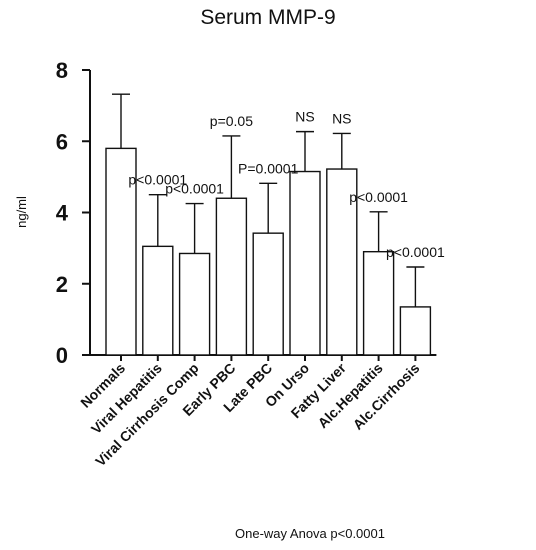  Describe the element at coordinates (62, 70) in the screenshot. I see `y-tick-label: 8` at that location.